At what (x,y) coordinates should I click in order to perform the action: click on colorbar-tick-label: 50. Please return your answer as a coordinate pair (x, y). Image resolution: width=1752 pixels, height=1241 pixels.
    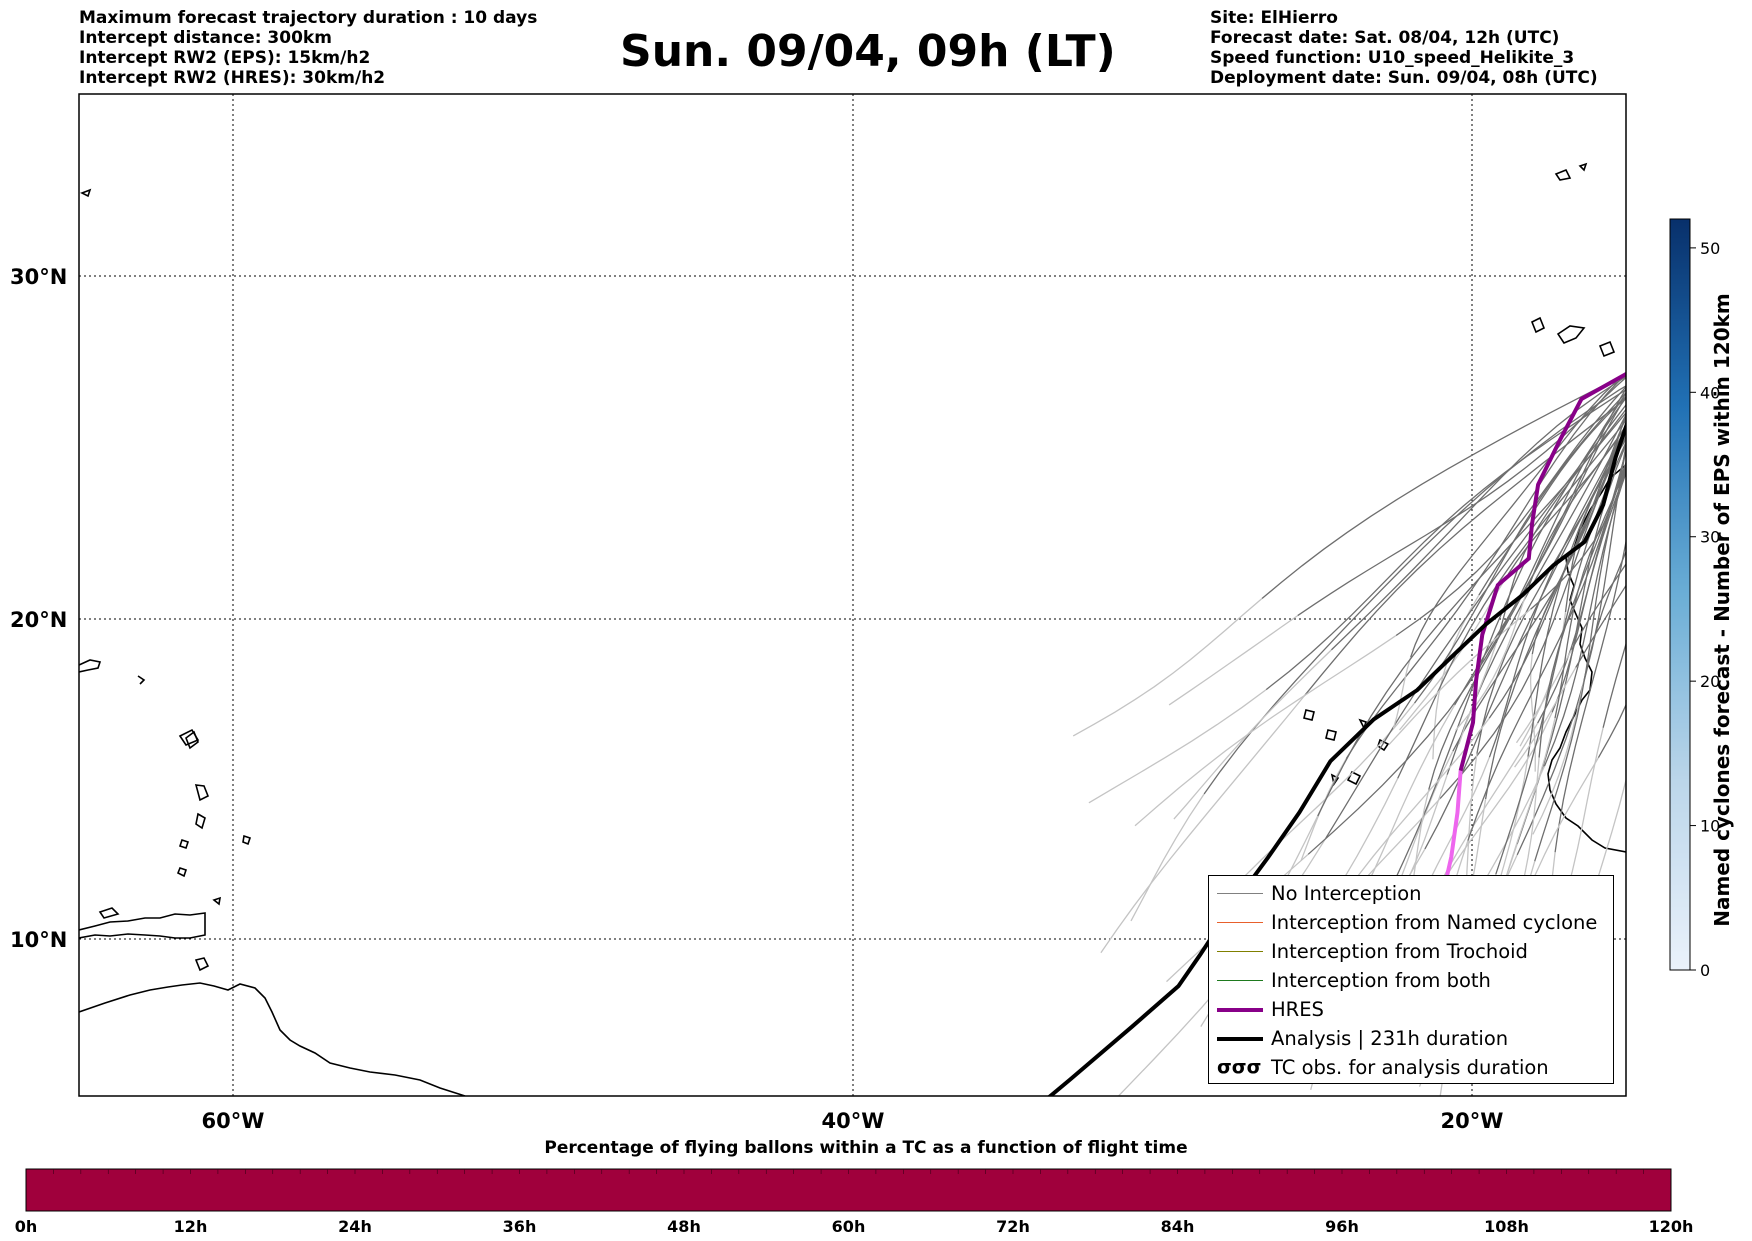
    Looking at the image, I should click on (1710, 248).